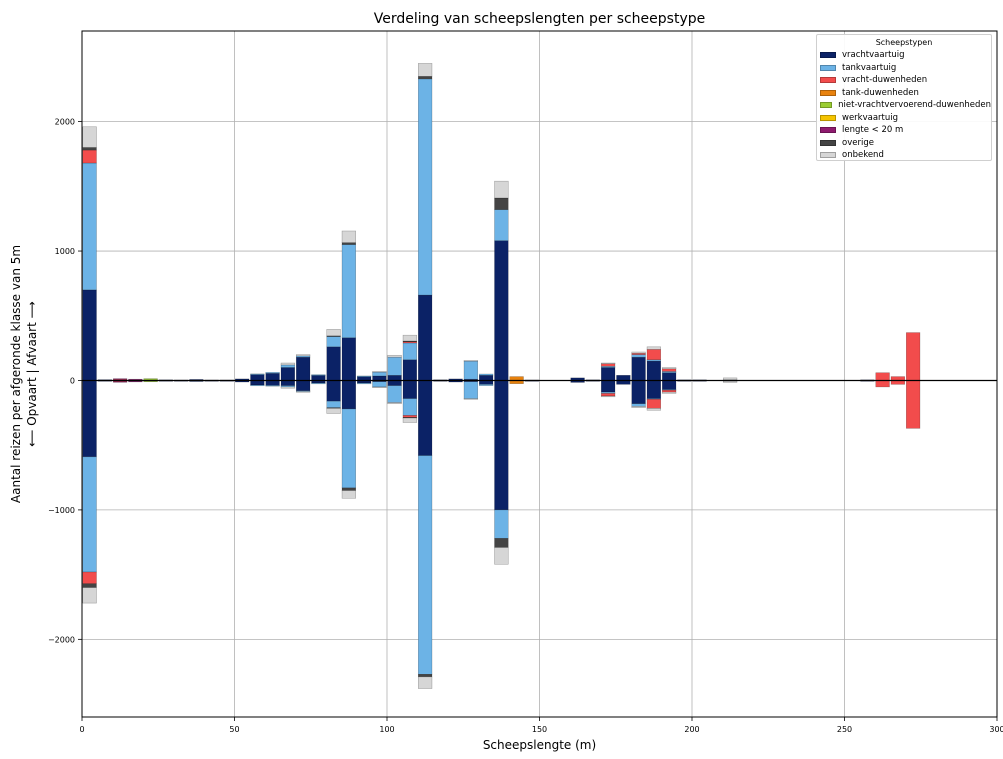 The height and width of the screenshot is (759, 1003). I want to click on bar-klein-down, so click(120, 382).